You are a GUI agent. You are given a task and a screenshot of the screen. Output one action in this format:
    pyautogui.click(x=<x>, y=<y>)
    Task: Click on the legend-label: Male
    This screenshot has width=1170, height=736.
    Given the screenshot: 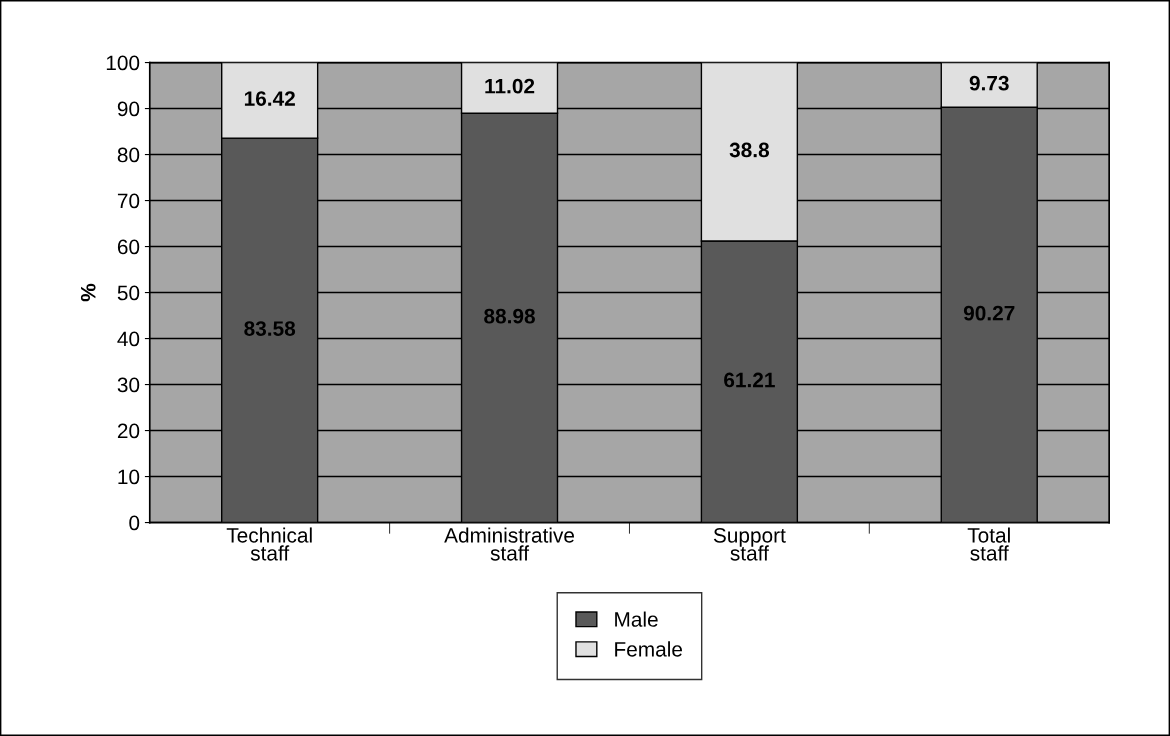 What is the action you would take?
    pyautogui.click(x=636, y=619)
    